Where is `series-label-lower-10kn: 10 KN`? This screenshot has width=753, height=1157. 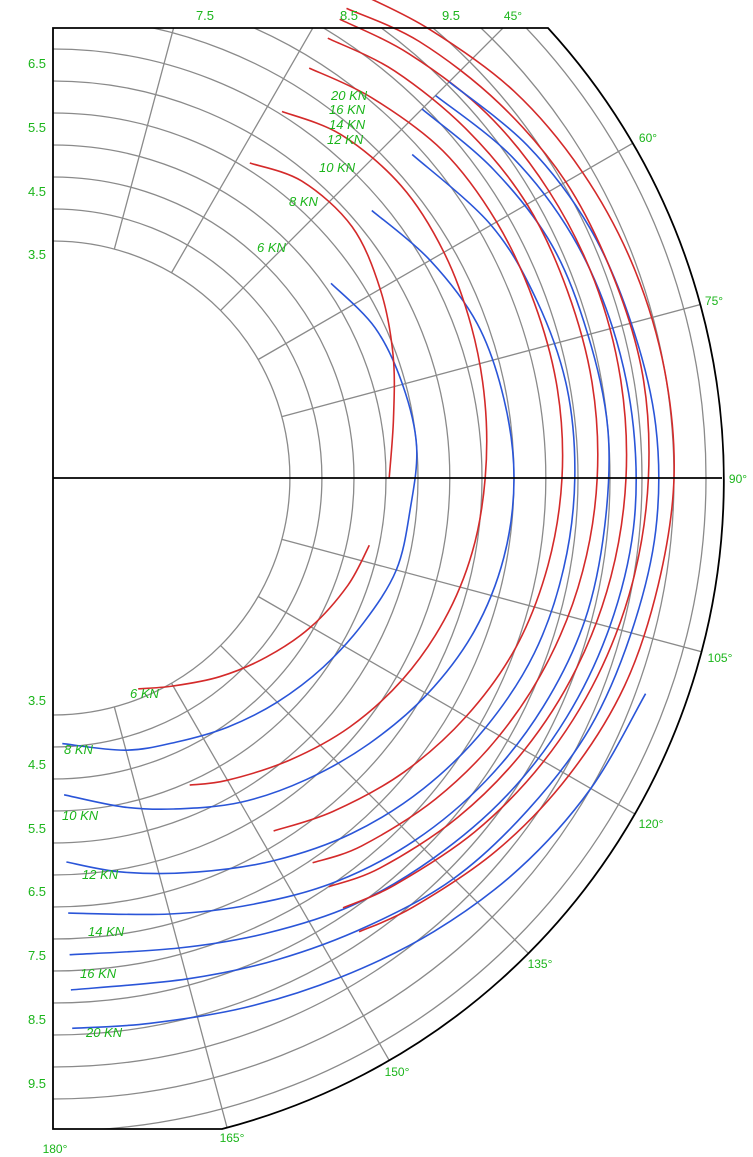
series-label-lower-10kn: 10 KN is located at coordinates (80, 815).